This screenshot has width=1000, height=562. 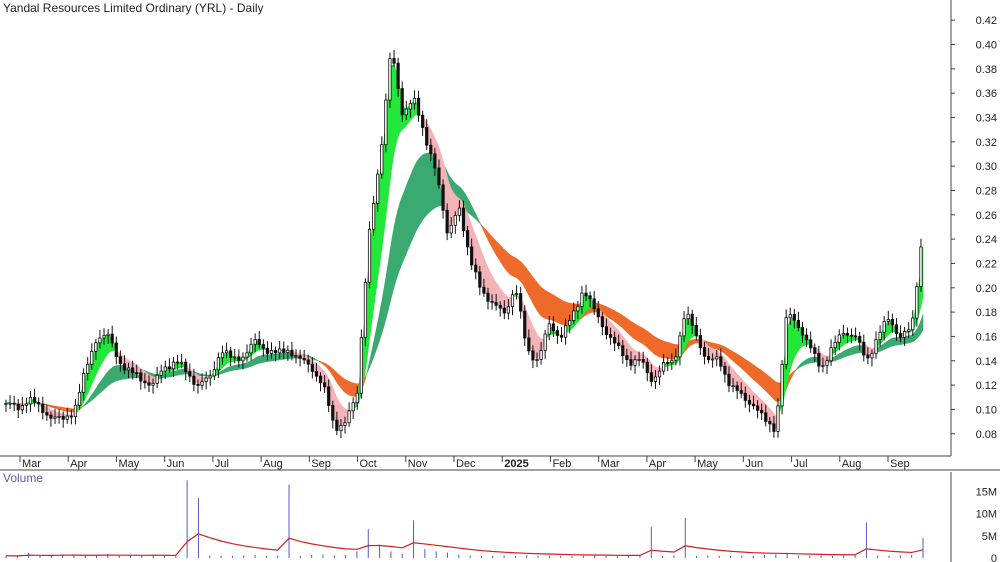 What do you see at coordinates (986, 167) in the screenshot?
I see `price-tick-label: 0.30` at bounding box center [986, 167].